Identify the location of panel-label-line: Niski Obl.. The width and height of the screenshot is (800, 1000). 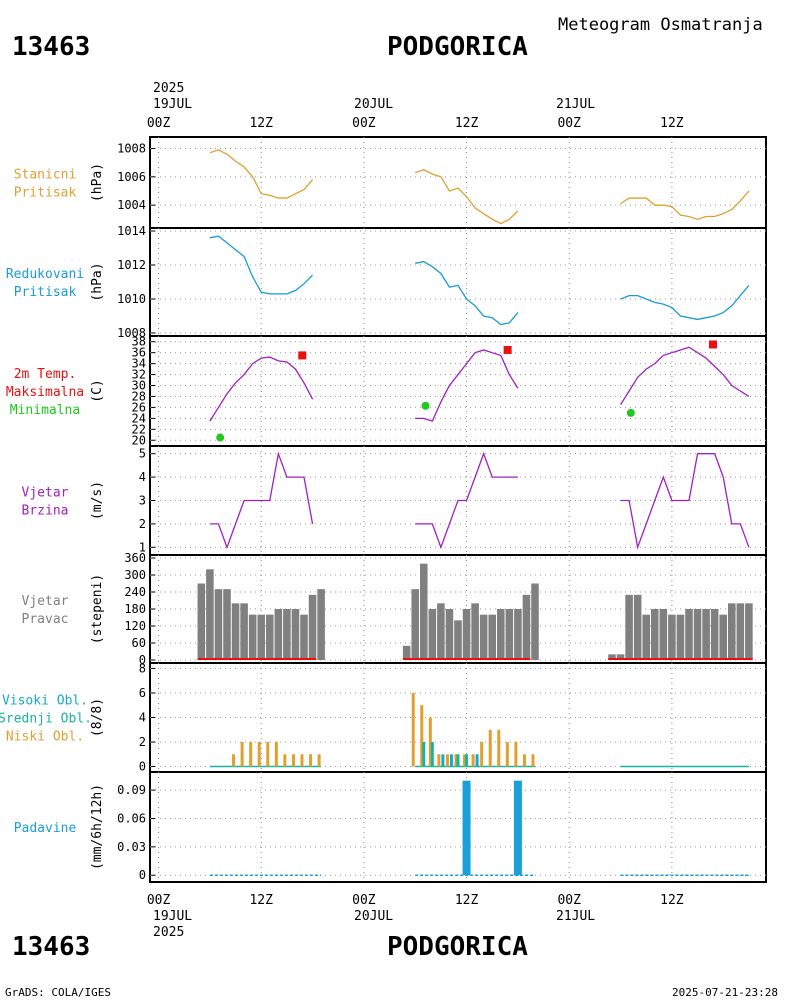
(45, 737).